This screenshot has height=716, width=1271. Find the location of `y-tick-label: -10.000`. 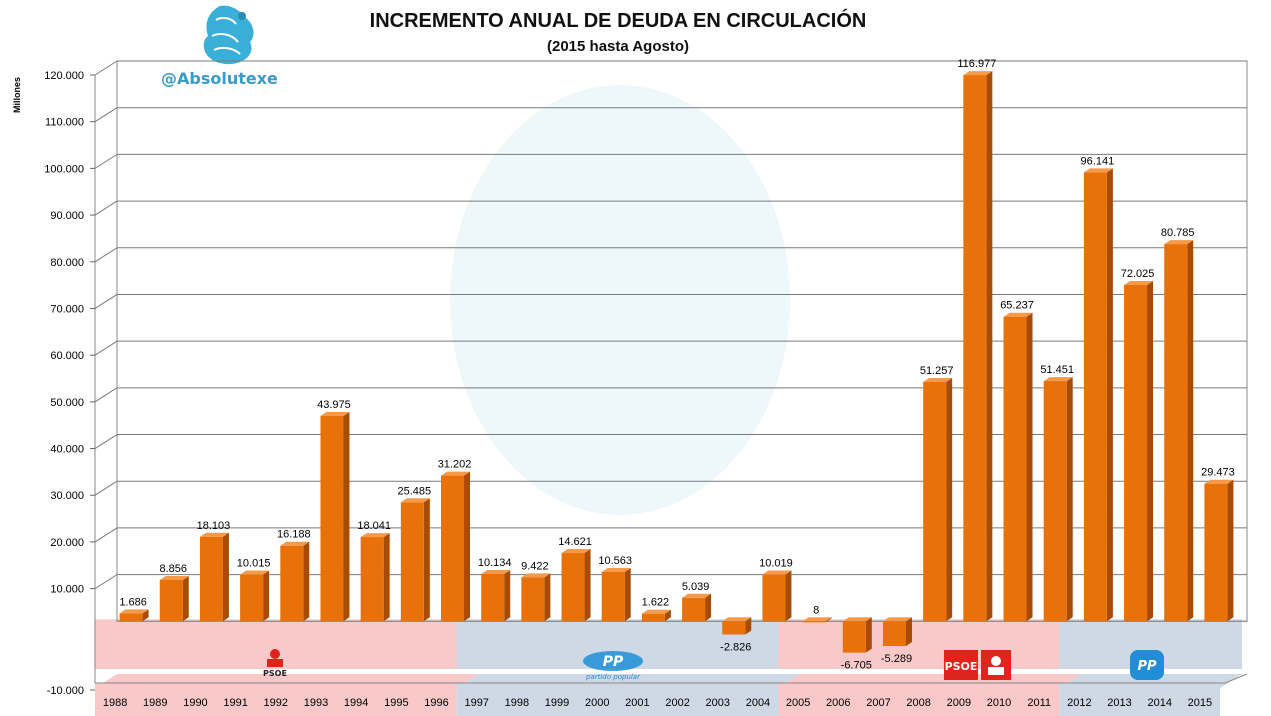

y-tick-label: -10.000 is located at coordinates (65, 691).